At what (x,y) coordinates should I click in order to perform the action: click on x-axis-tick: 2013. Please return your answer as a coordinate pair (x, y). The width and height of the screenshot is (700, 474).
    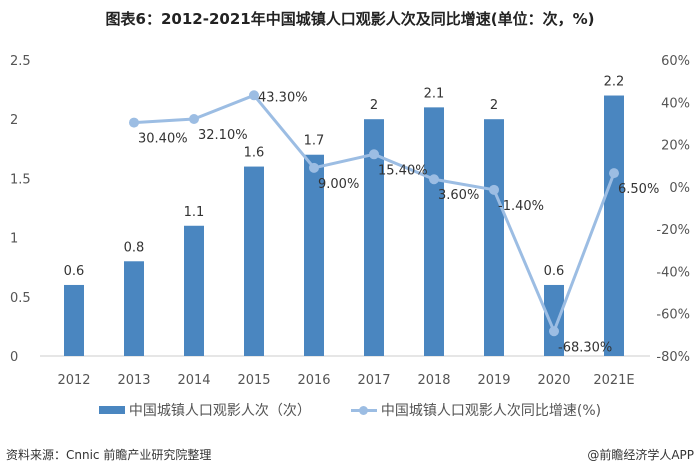
    Looking at the image, I should click on (133, 380).